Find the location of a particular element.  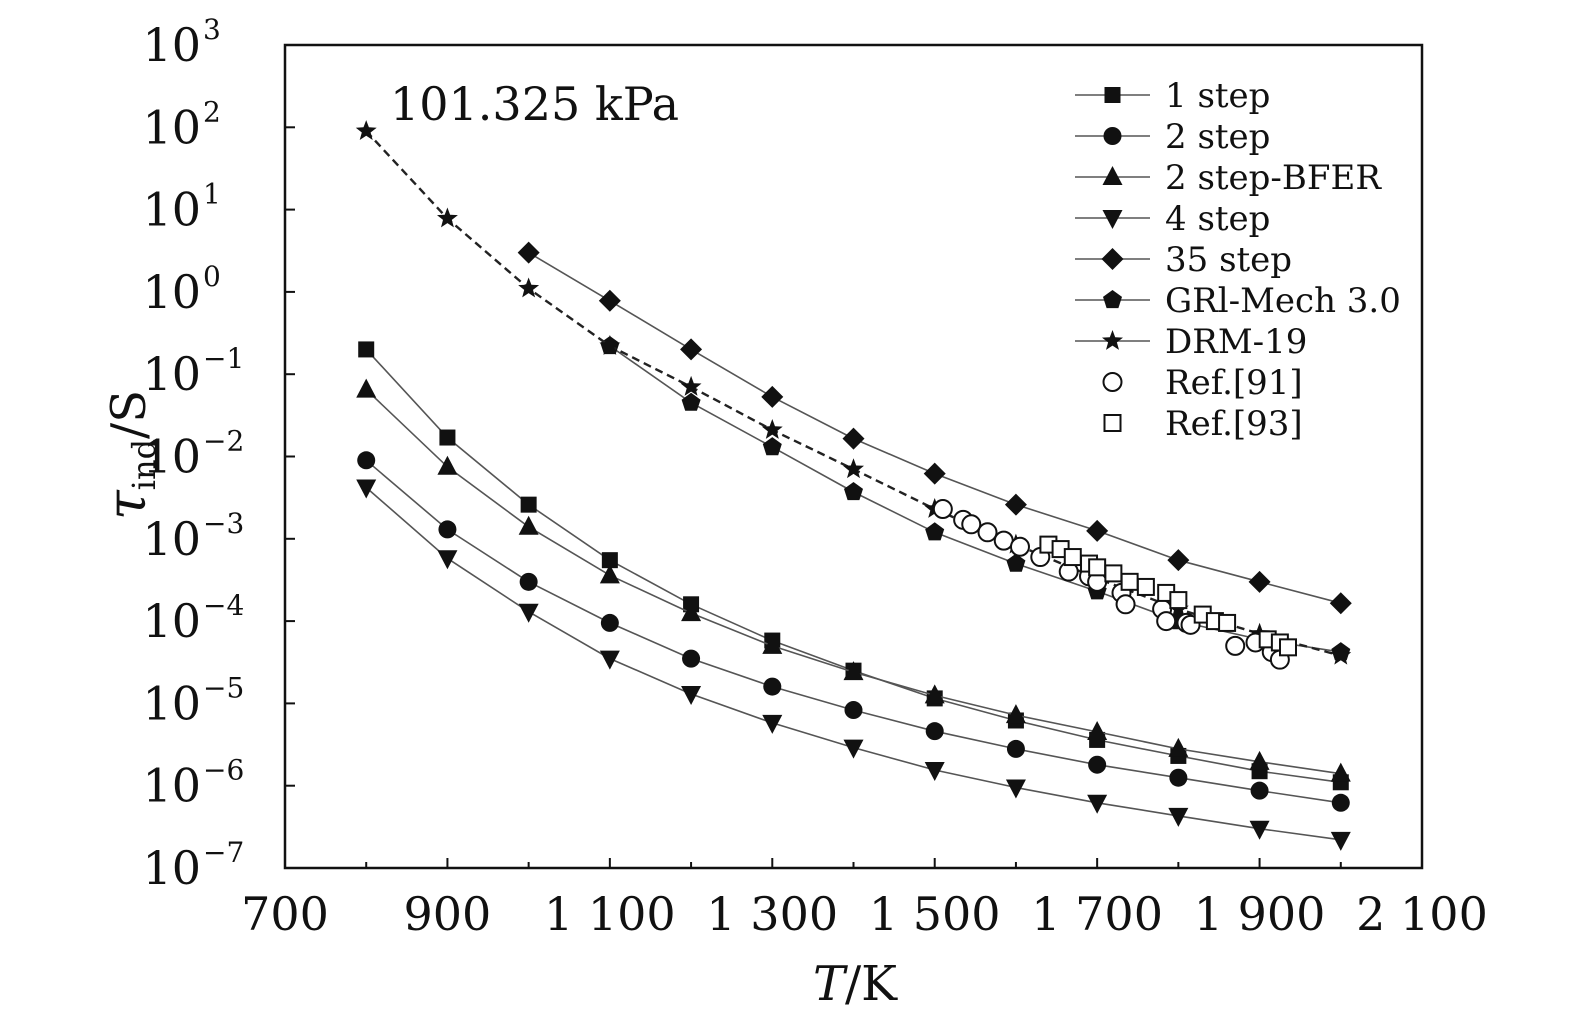

legend-label: 2 step is located at coordinates (1217, 137).